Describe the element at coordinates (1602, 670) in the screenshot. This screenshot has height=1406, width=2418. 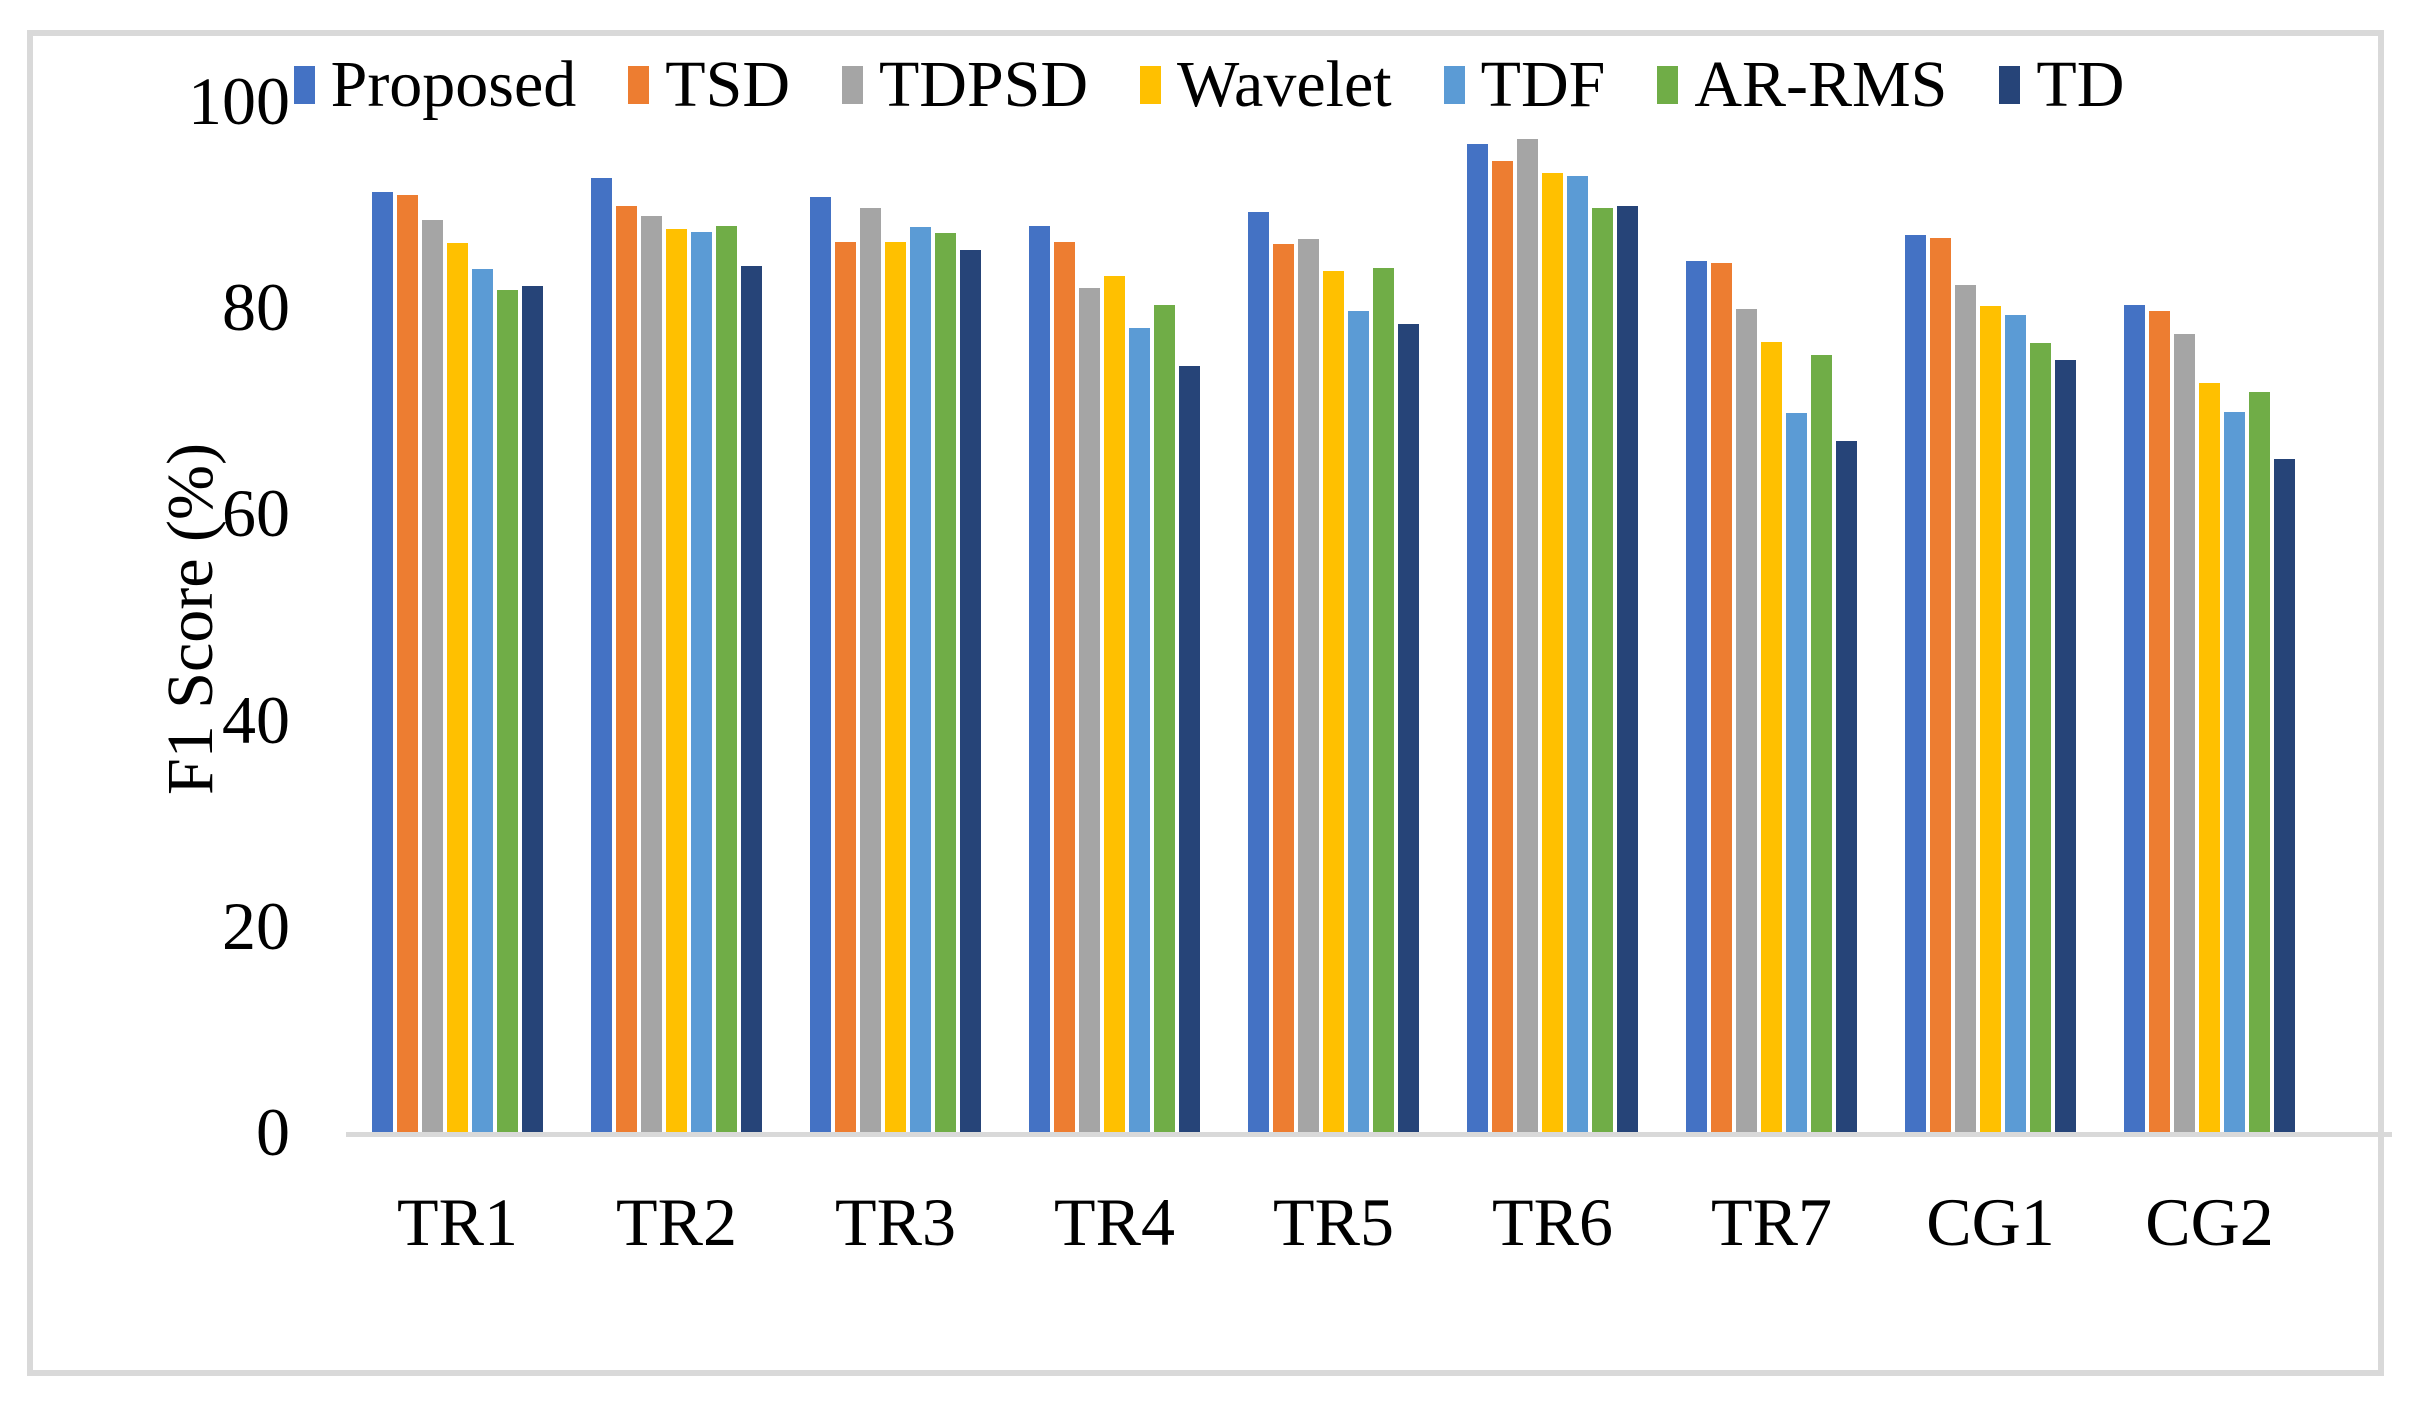
I see `bar-tr6-ar-rms` at that location.